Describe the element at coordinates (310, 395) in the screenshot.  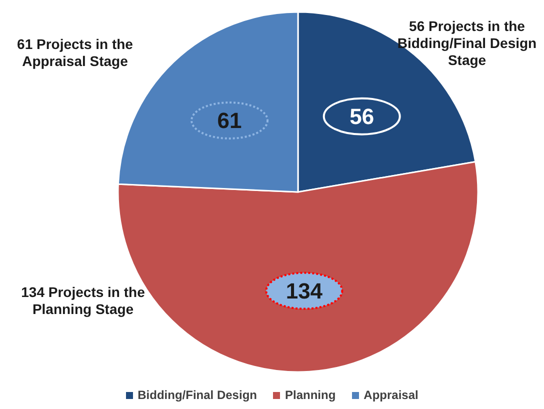
I see `legend-label: Planning` at that location.